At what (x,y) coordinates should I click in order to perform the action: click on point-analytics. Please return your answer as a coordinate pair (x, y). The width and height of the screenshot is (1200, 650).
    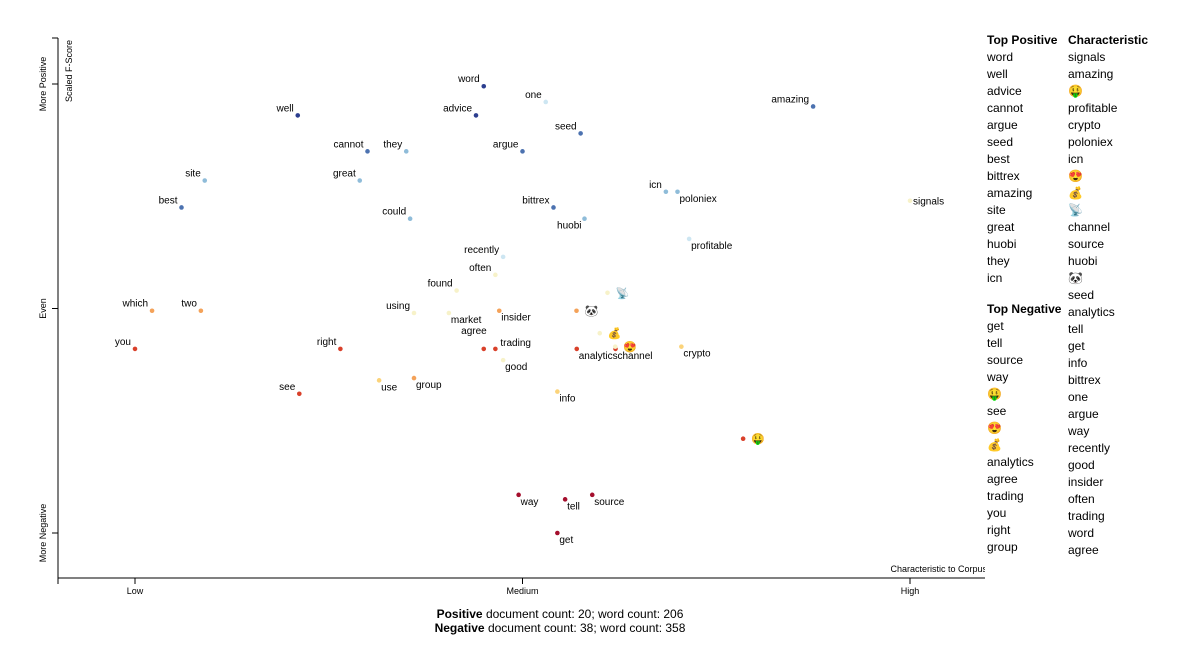
    Looking at the image, I should click on (577, 349).